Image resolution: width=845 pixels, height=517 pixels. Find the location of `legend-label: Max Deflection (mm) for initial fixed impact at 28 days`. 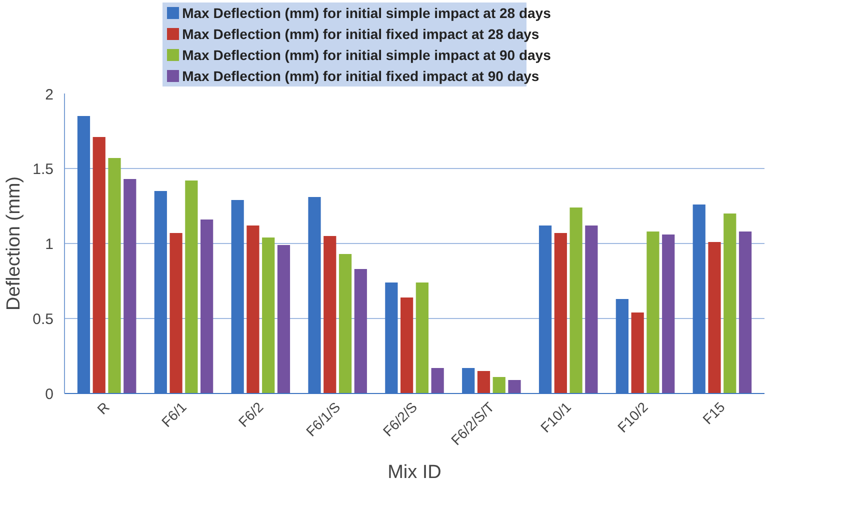

legend-label: Max Deflection (mm) for initial fixed impact at 28 days is located at coordinates (361, 34).